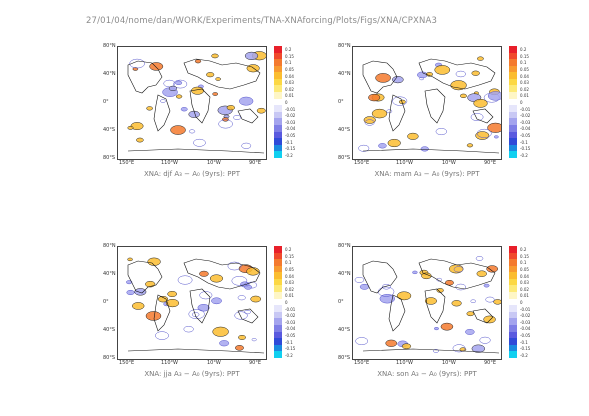 The width and height of the screenshot is (589, 416). I want to click on coastline, so click(196, 106).